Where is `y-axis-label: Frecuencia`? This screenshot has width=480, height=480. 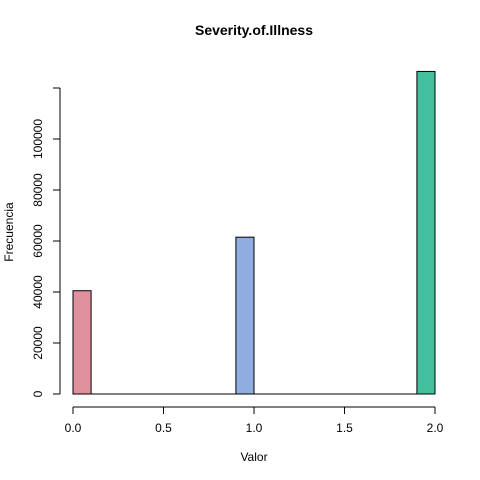 y-axis-label: Frecuencia is located at coordinates (9, 232).